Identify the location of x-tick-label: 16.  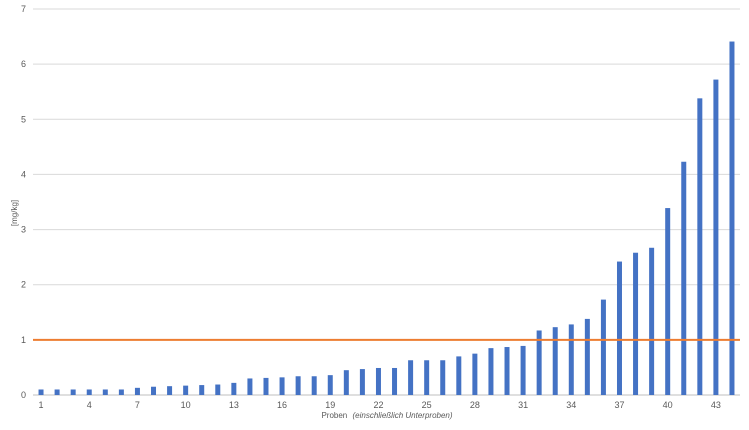
(282, 405).